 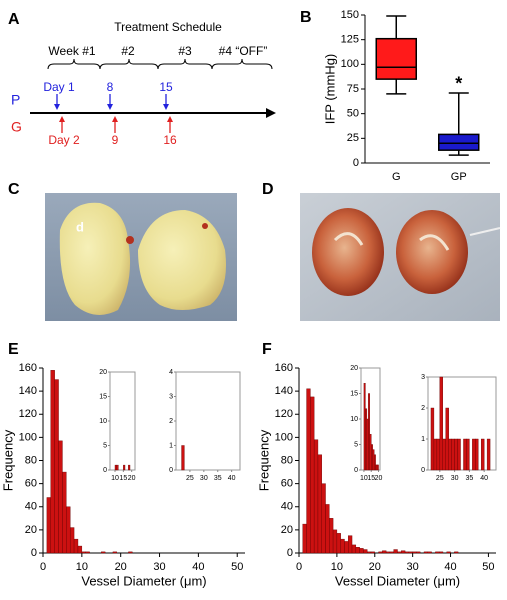 I want to click on x-tick-label: 40, so click(x=484, y=478).